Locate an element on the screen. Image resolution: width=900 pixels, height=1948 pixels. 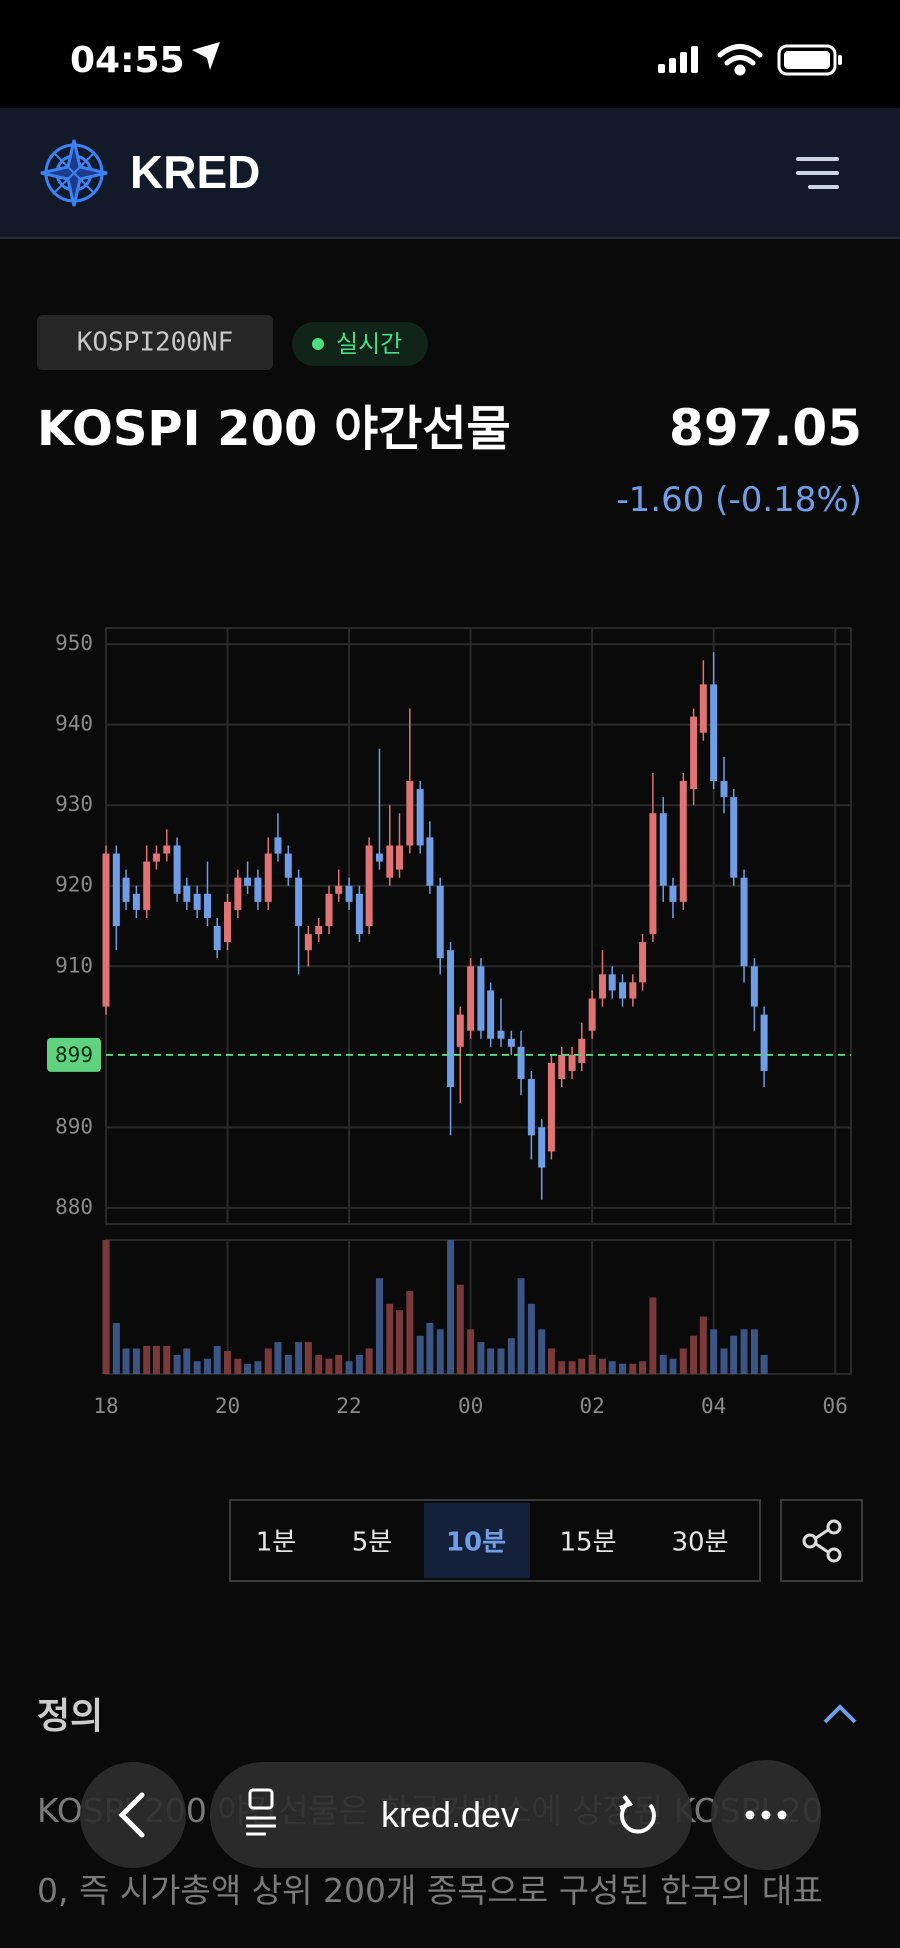
x-tick-label: 18 is located at coordinates (105, 1406).